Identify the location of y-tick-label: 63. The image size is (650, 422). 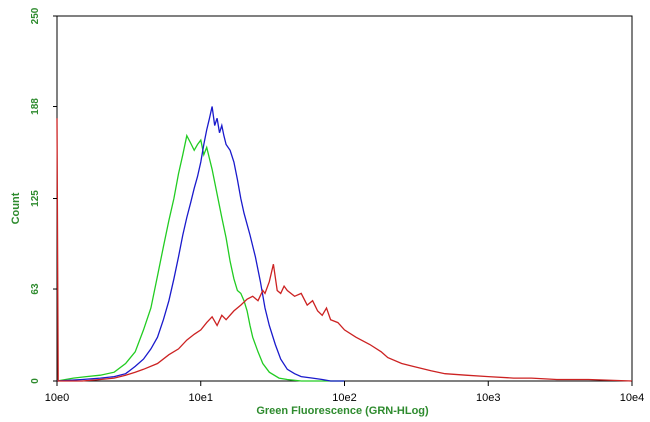
(35, 289).